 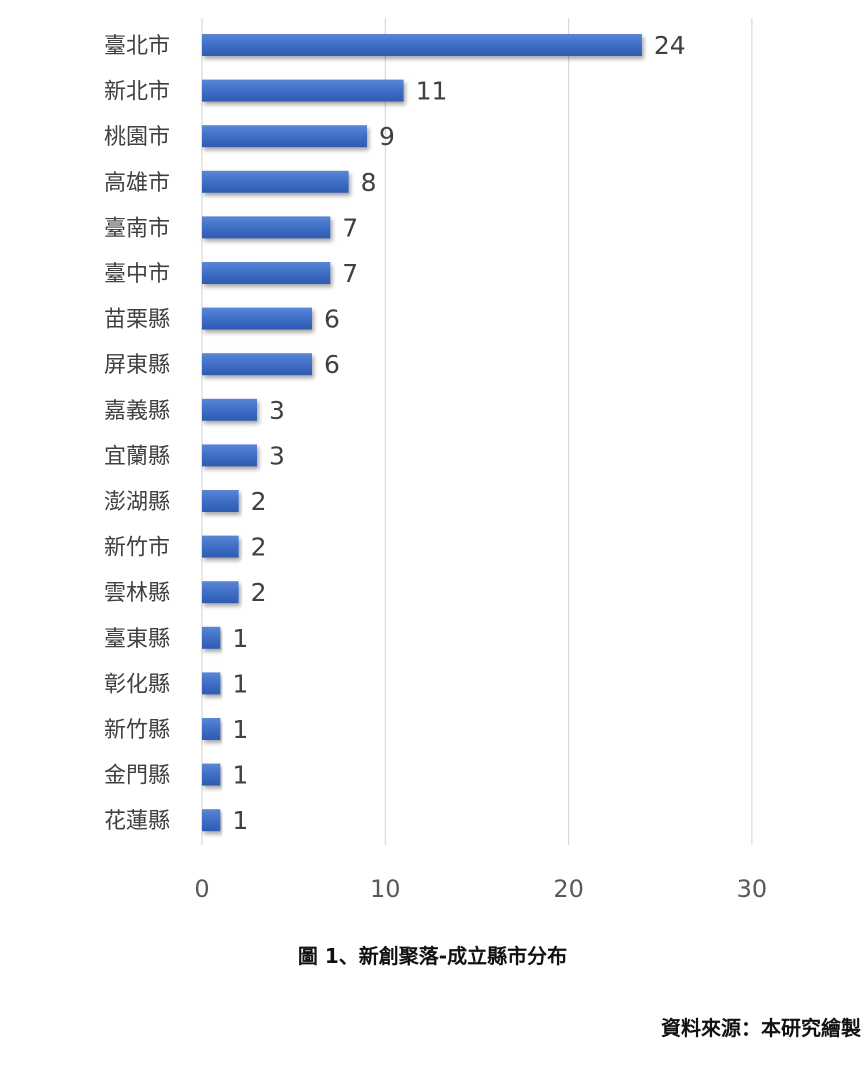 I want to click on x-tick-label: 0, so click(x=201, y=889).